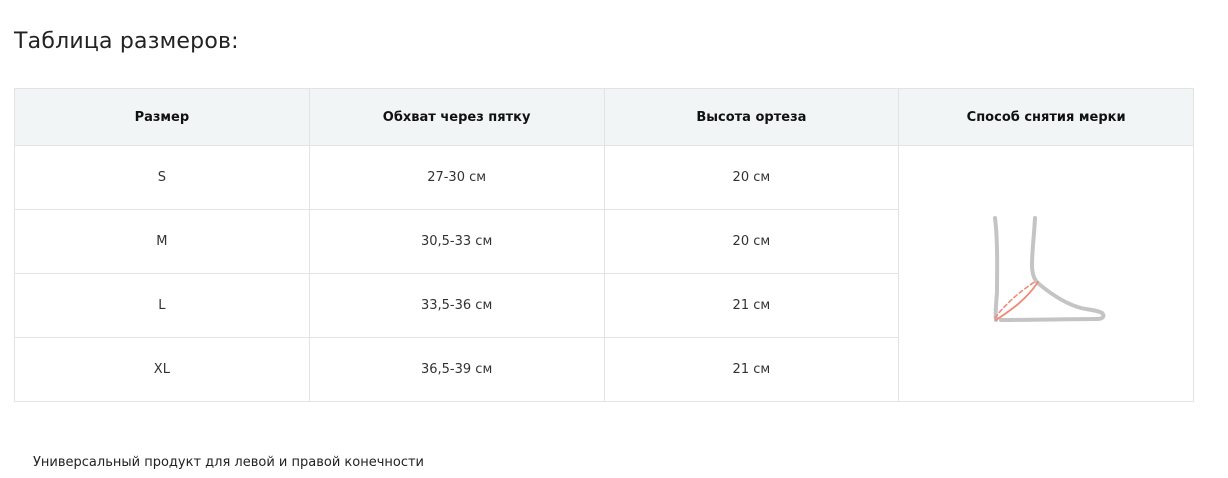 The image size is (1228, 478). Describe the element at coordinates (456, 241) in the screenshot. I see `cell-girth: 30,5-33 см` at that location.